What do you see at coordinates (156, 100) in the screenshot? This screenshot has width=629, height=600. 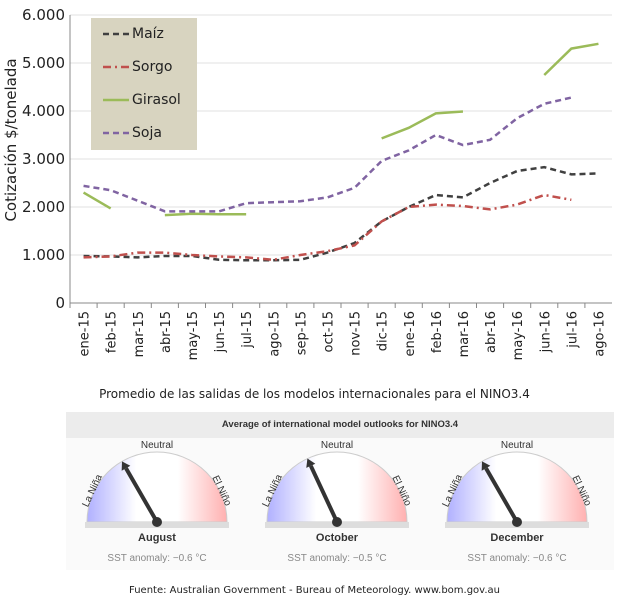 I see `legend-label: Girasol` at bounding box center [156, 100].